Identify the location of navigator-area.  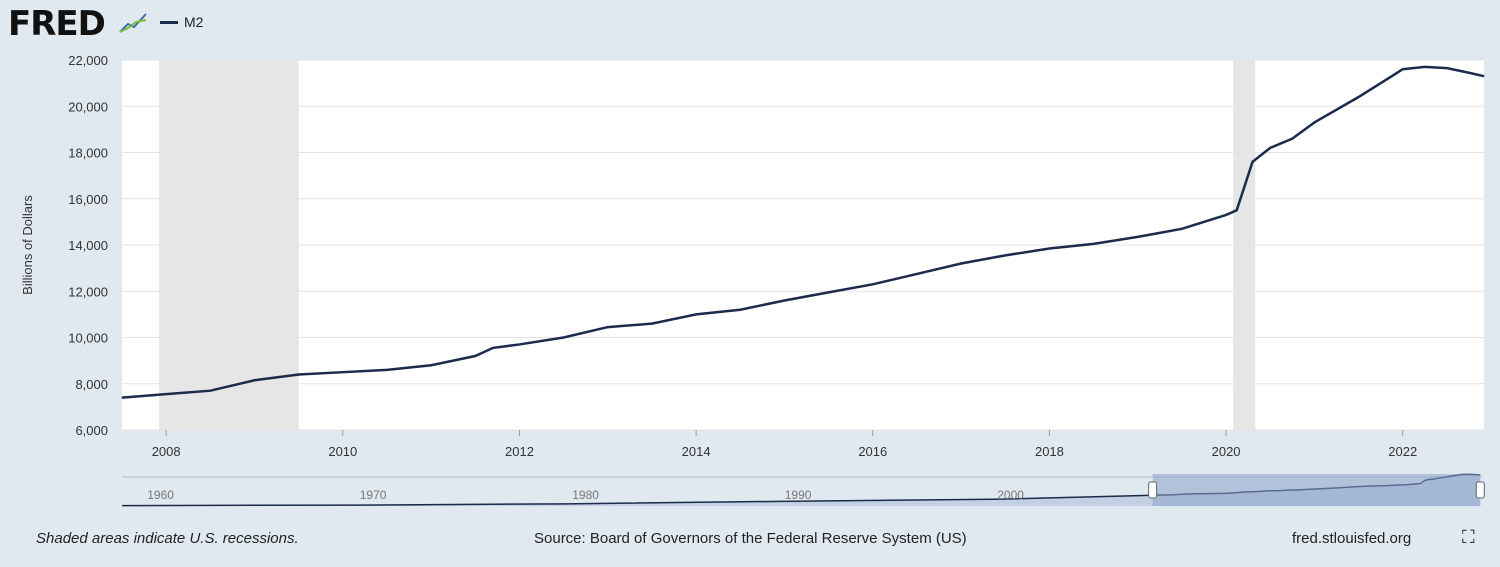
(801, 490).